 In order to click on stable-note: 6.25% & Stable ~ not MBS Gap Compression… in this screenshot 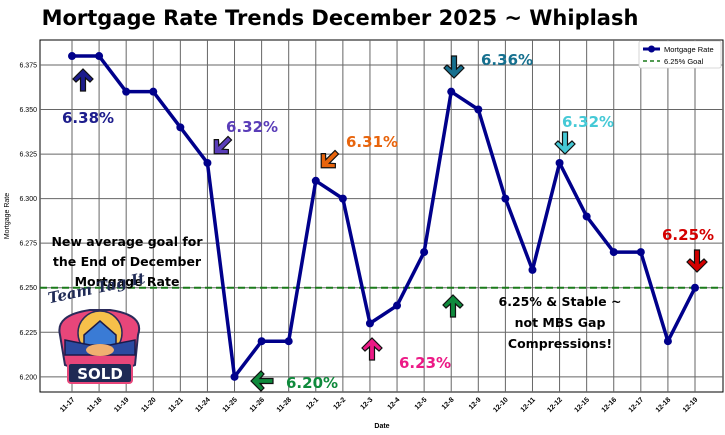, I will do `click(560, 322)`.